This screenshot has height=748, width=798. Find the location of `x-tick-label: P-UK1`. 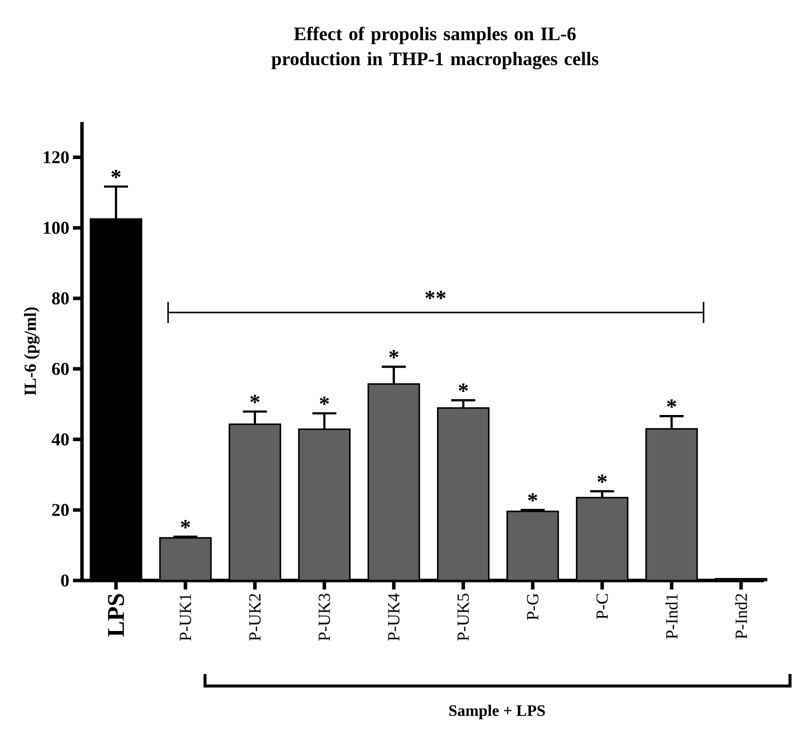

x-tick-label: P-UK1 is located at coordinates (186, 617).